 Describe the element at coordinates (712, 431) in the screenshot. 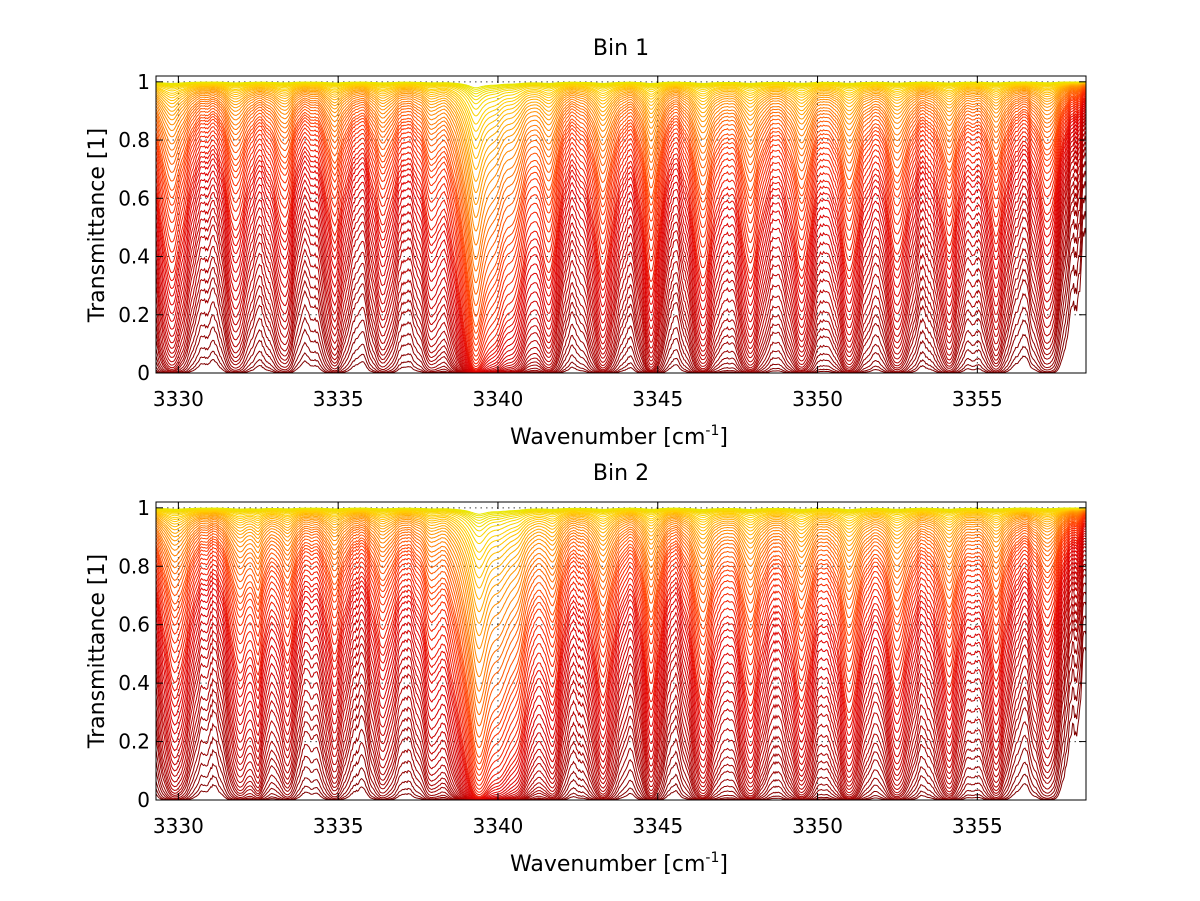

I see `x-axis-label-superscript: -1` at that location.